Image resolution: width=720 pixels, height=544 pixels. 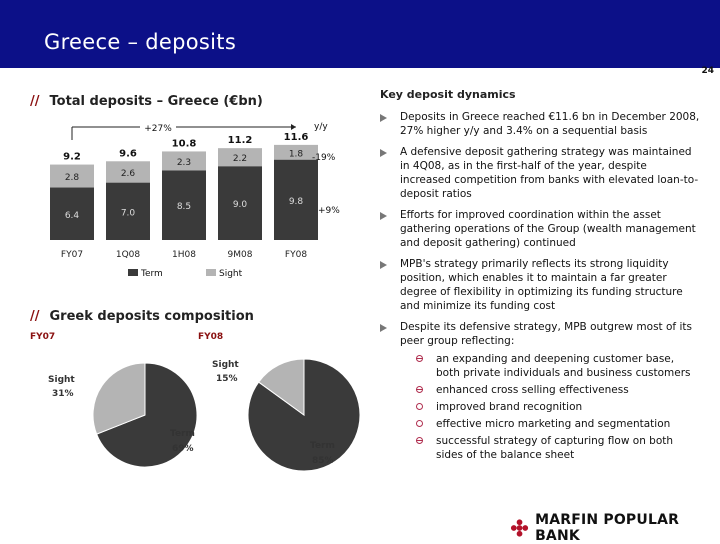 What do you see at coordinates (281, 387) in the screenshot?
I see `pie-slice-fy08-sight` at bounding box center [281, 387].